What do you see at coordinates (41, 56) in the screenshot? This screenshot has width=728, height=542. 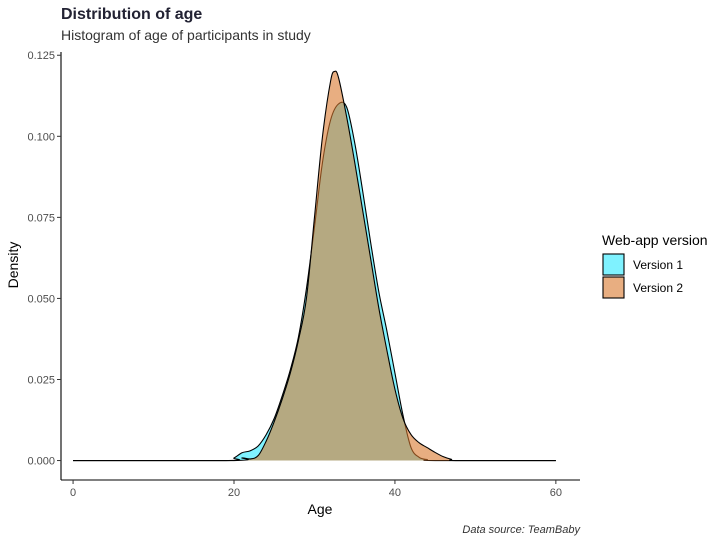 I see `y-tick-label: 0.125` at bounding box center [41, 56].